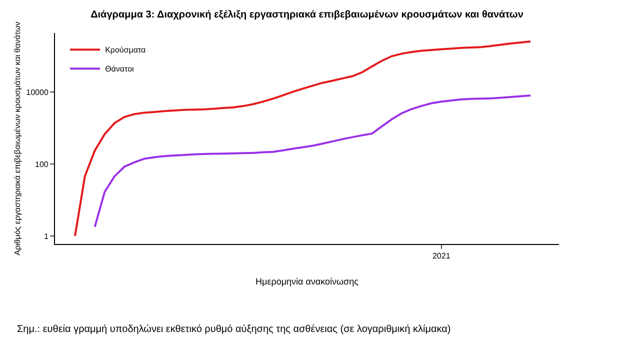 Image resolution: width=629 pixels, height=342 pixels. Describe the element at coordinates (308, 281) in the screenshot. I see `x-axis-title: Ημερομηνία ανακοίνωσης` at that location.